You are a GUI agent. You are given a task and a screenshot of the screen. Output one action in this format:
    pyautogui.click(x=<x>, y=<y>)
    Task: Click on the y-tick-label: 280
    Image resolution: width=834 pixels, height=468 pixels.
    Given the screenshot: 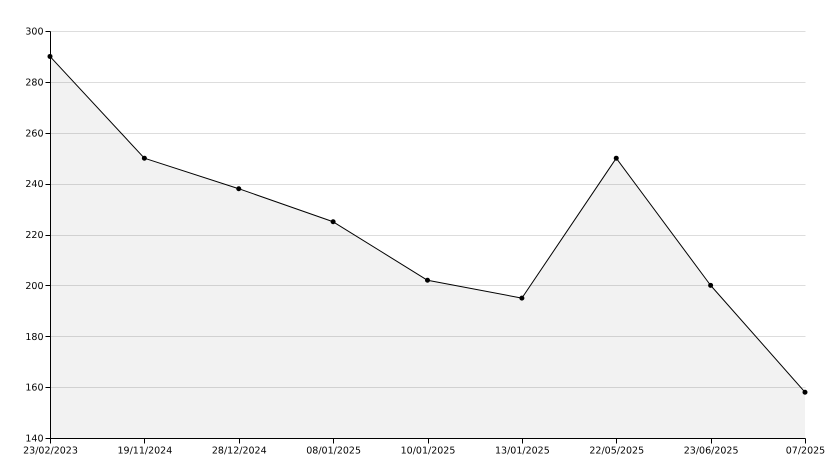 What is the action you would take?
    pyautogui.click(x=34, y=82)
    